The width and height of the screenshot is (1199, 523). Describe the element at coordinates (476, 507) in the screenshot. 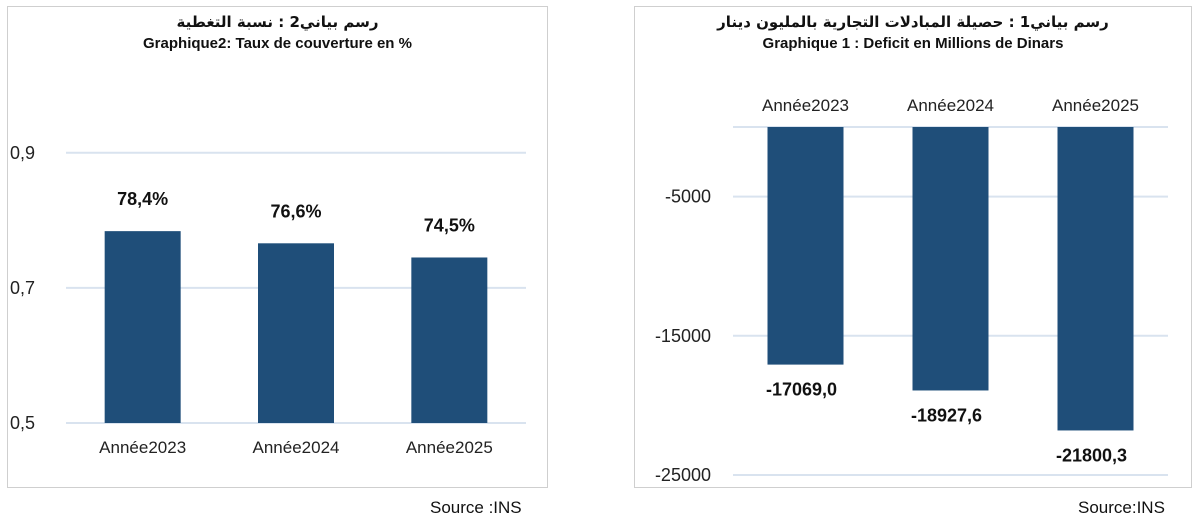

I see `source-note: Source :INS` at that location.